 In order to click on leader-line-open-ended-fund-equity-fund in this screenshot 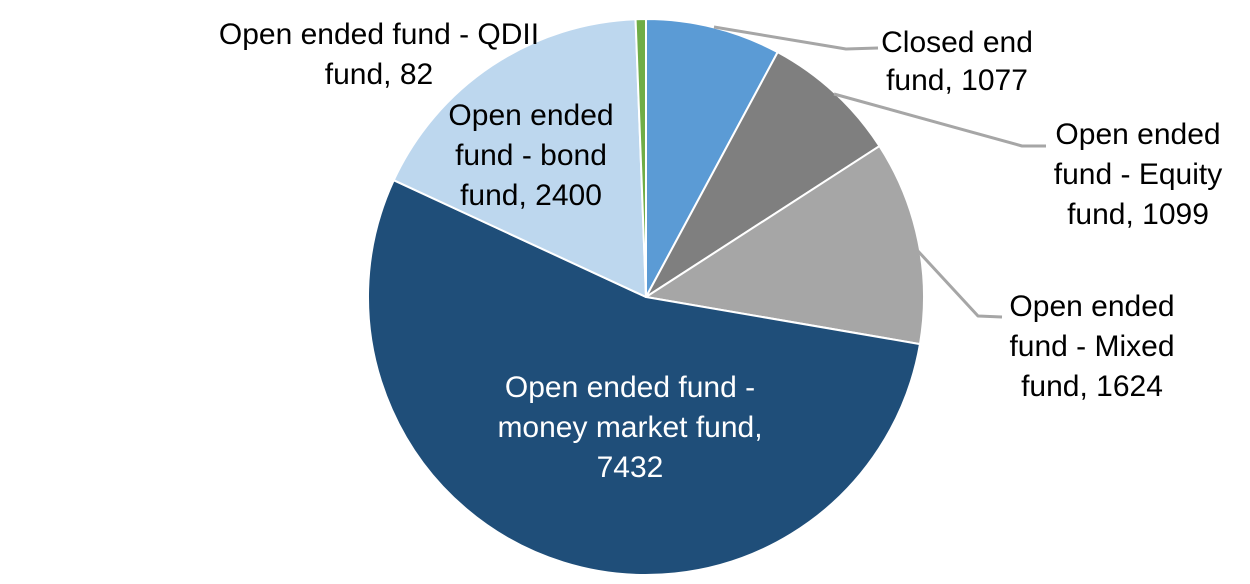, I will do `click(939, 120)`.